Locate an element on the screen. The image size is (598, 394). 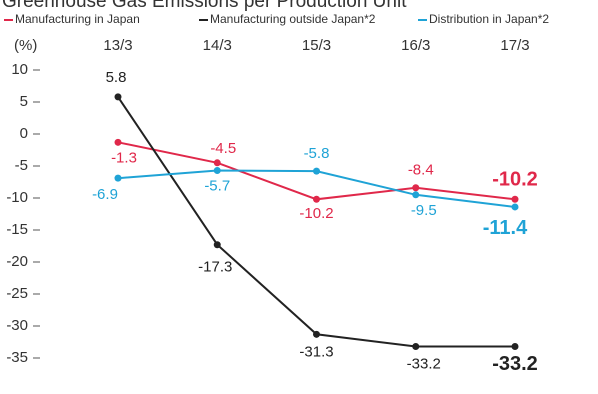
x-tick-label: 13/3 is located at coordinates (117, 45).